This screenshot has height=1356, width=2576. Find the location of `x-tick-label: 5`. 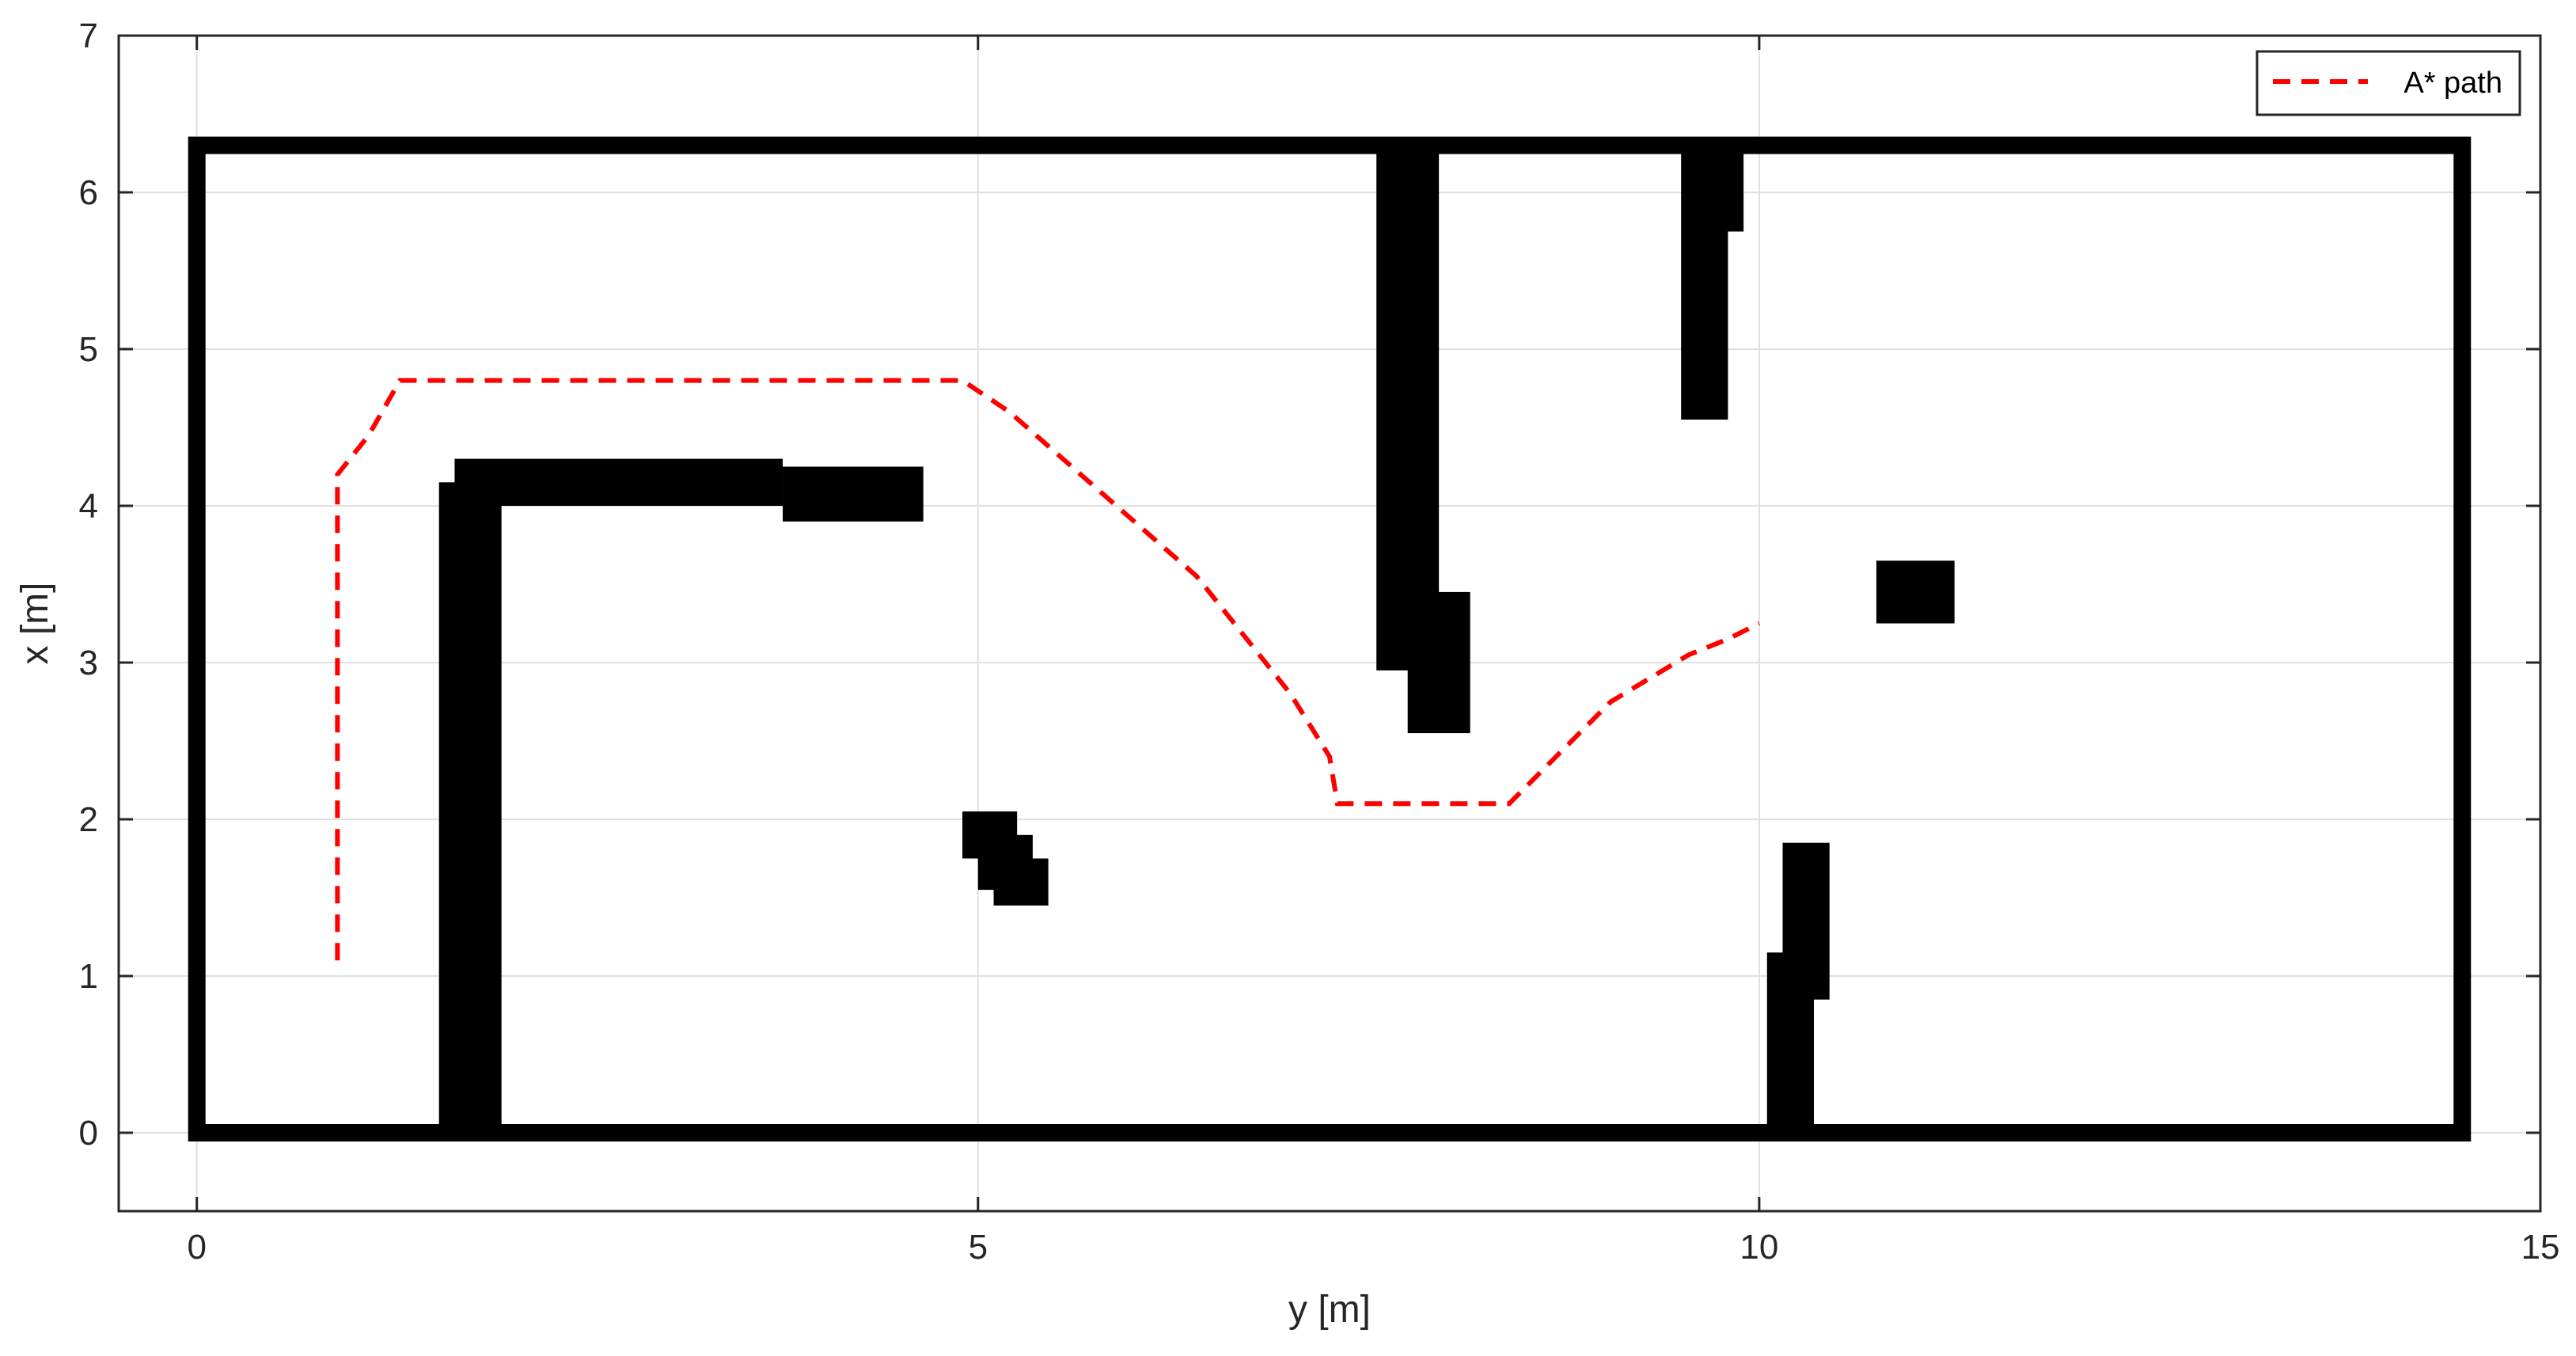

x-tick-label: 5 is located at coordinates (978, 1247).